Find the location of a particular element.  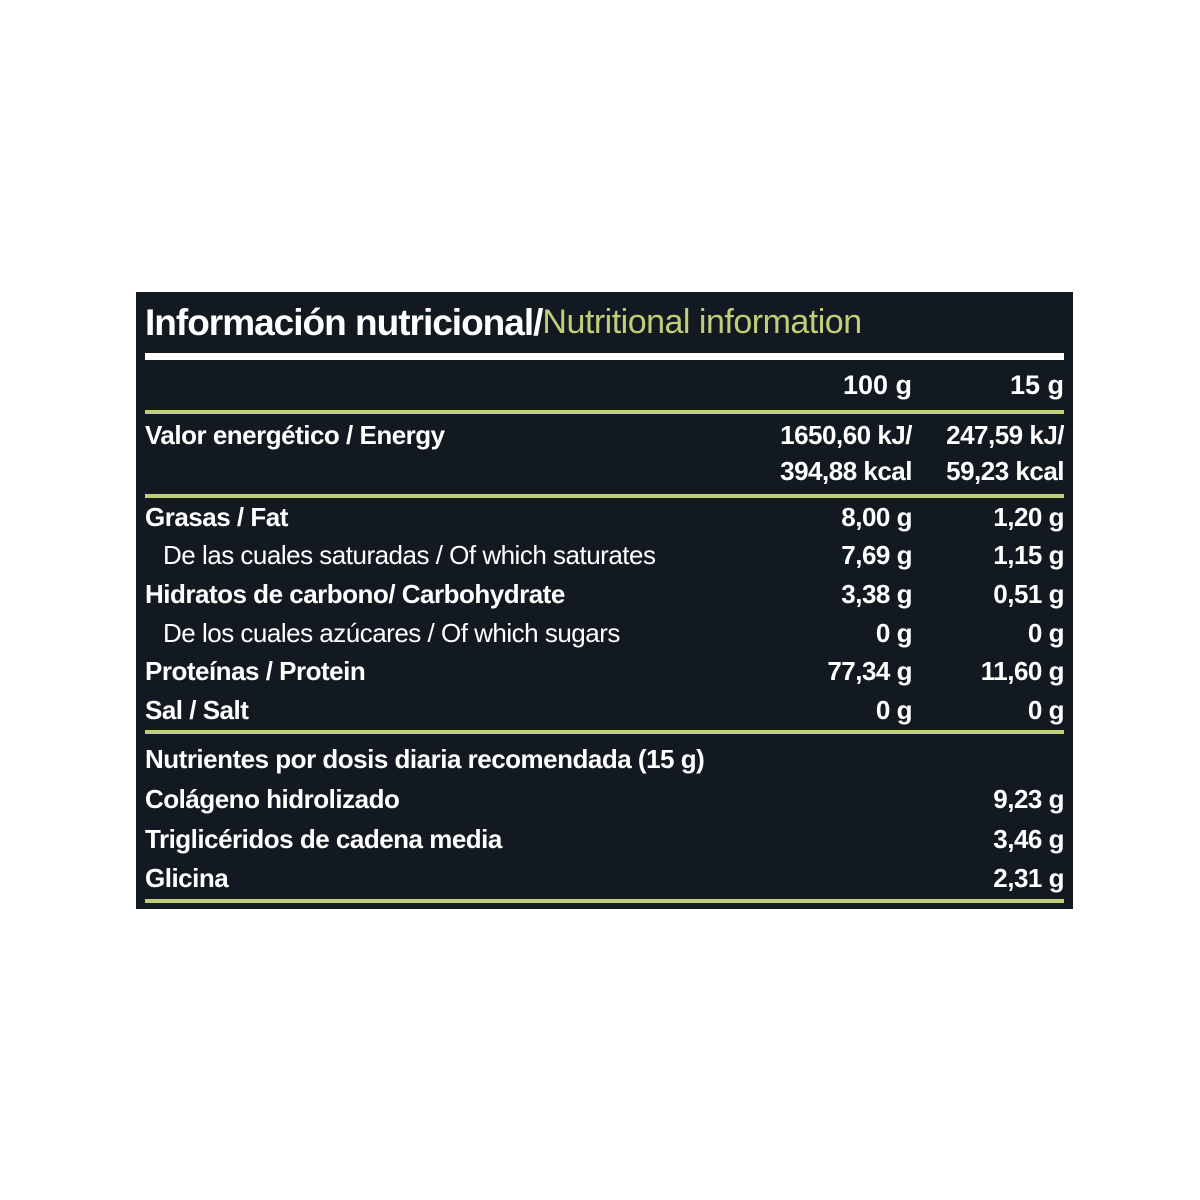

daily-dose-row: Triglicéridos de cadena media 3,46 g is located at coordinates (605, 839).